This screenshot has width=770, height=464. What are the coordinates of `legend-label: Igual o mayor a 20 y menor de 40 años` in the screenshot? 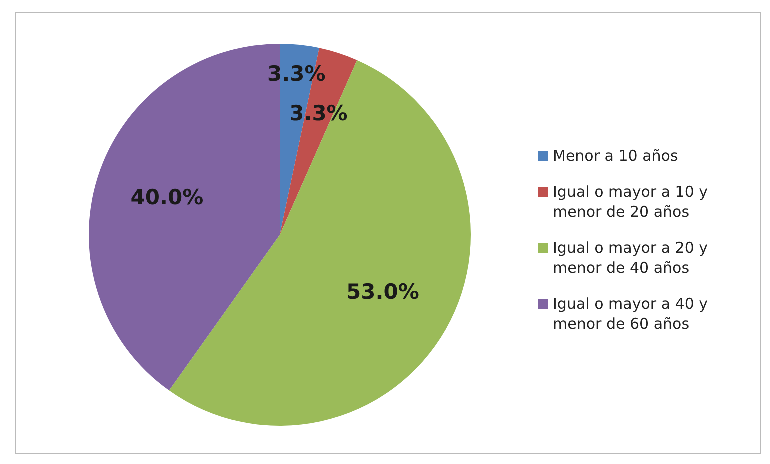 It's located at (631, 258).